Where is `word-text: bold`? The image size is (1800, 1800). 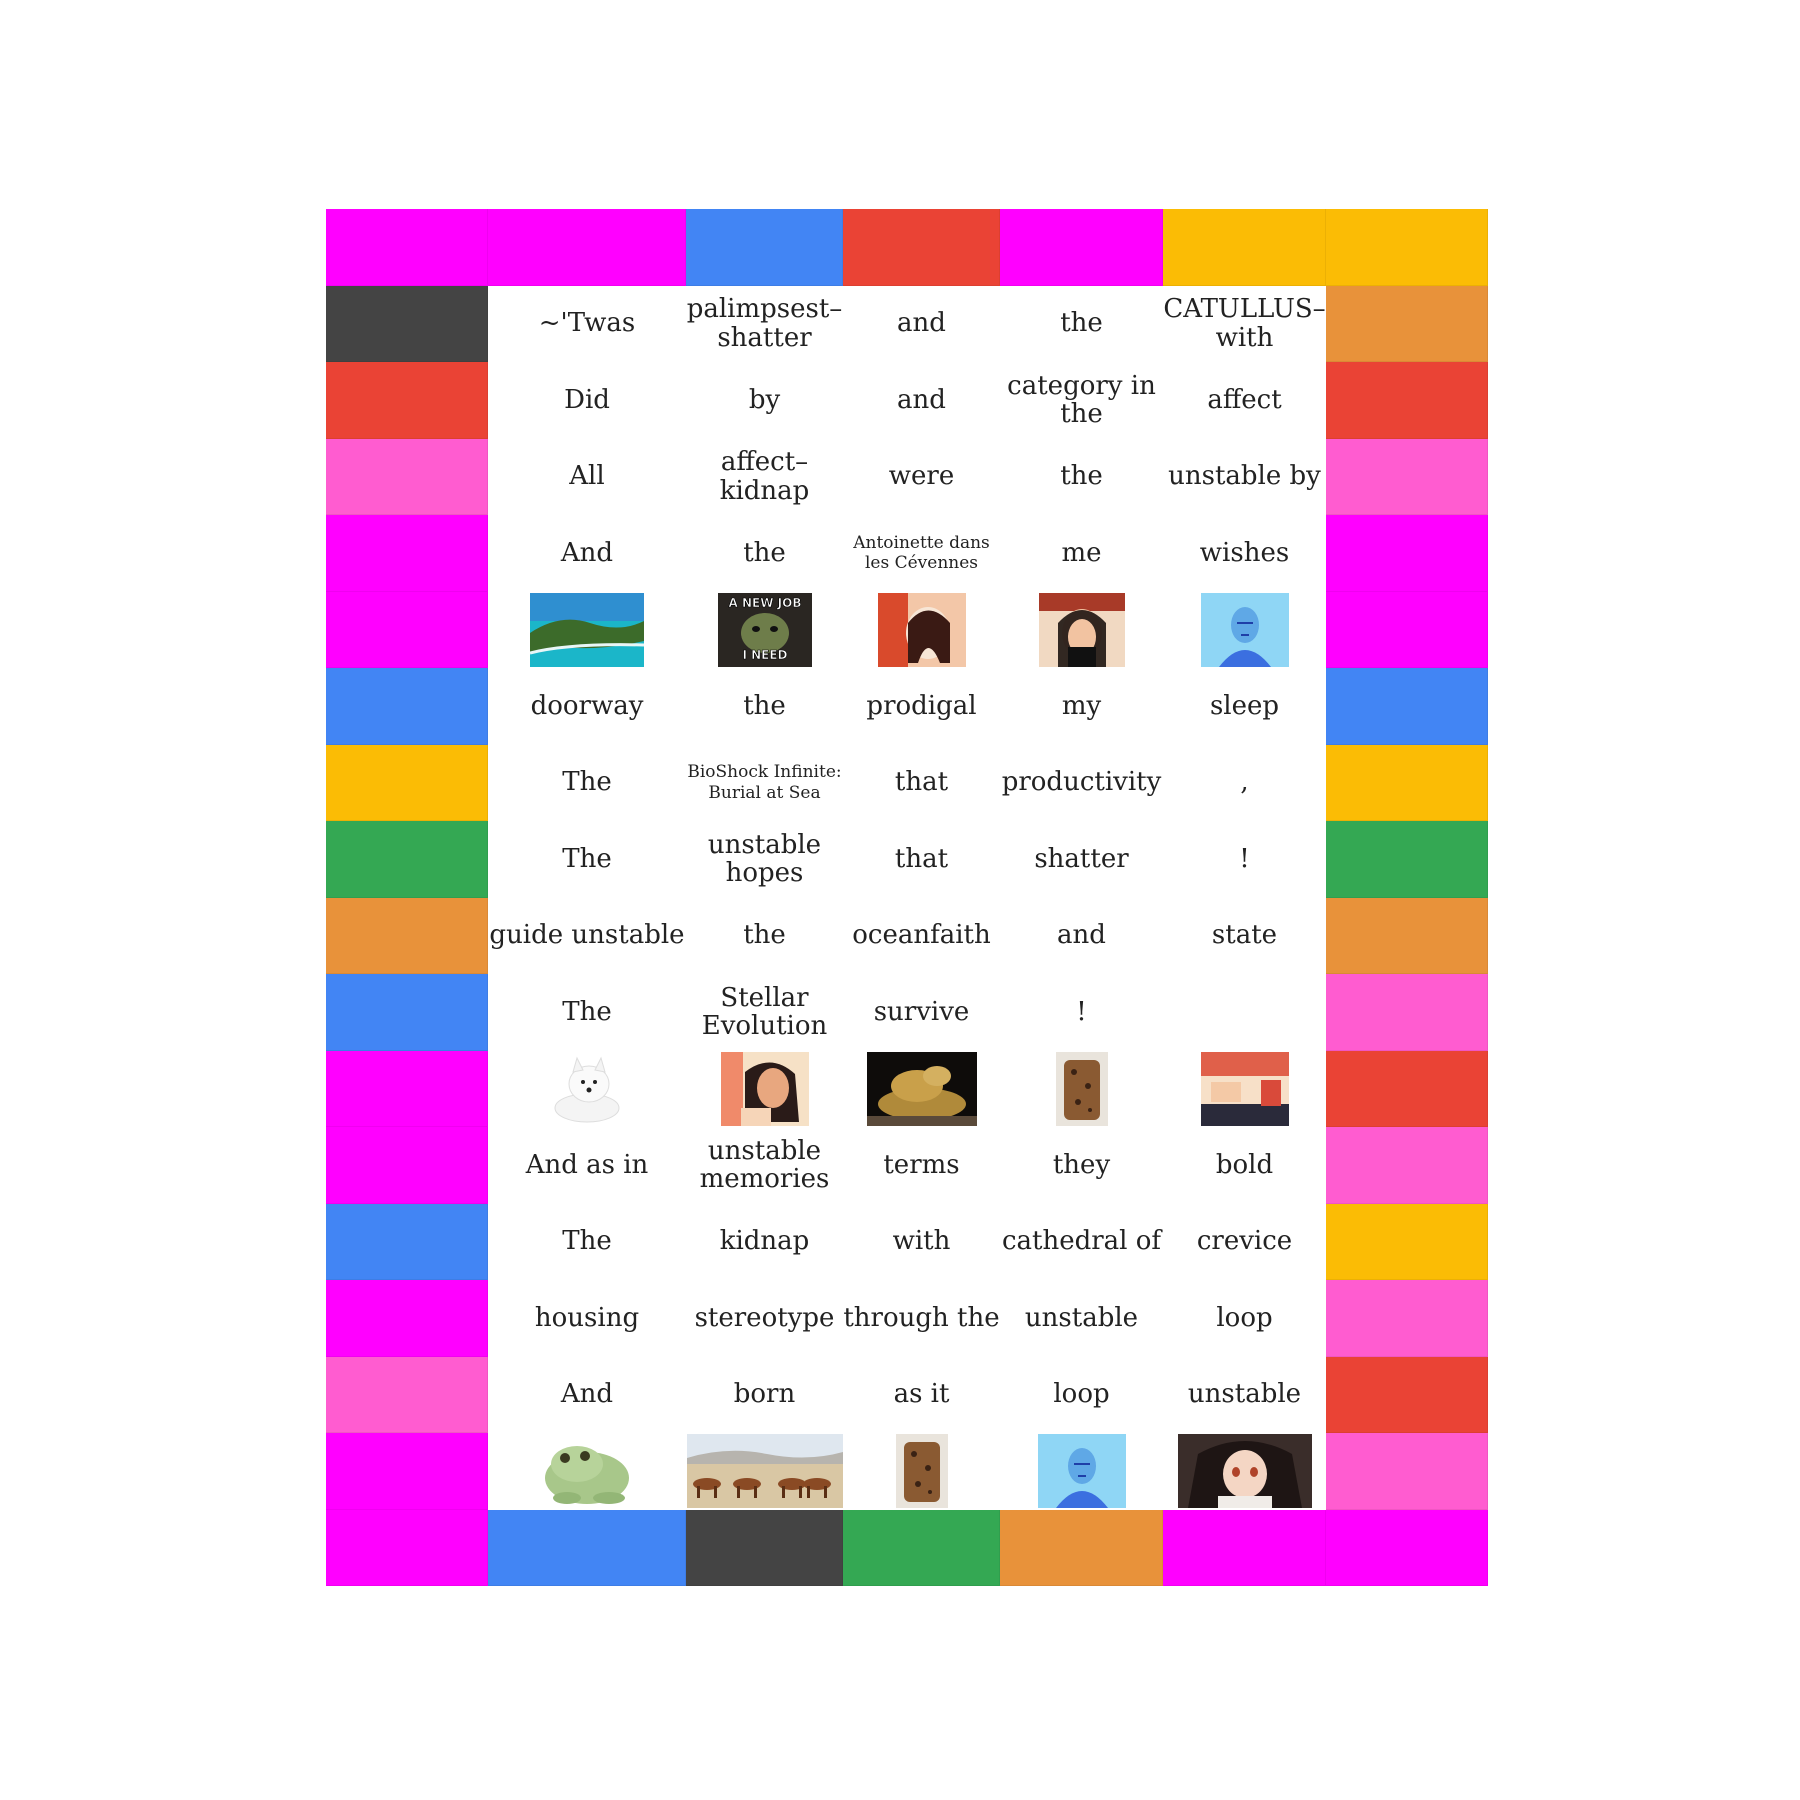
word-text: bold is located at coordinates (1244, 1164).